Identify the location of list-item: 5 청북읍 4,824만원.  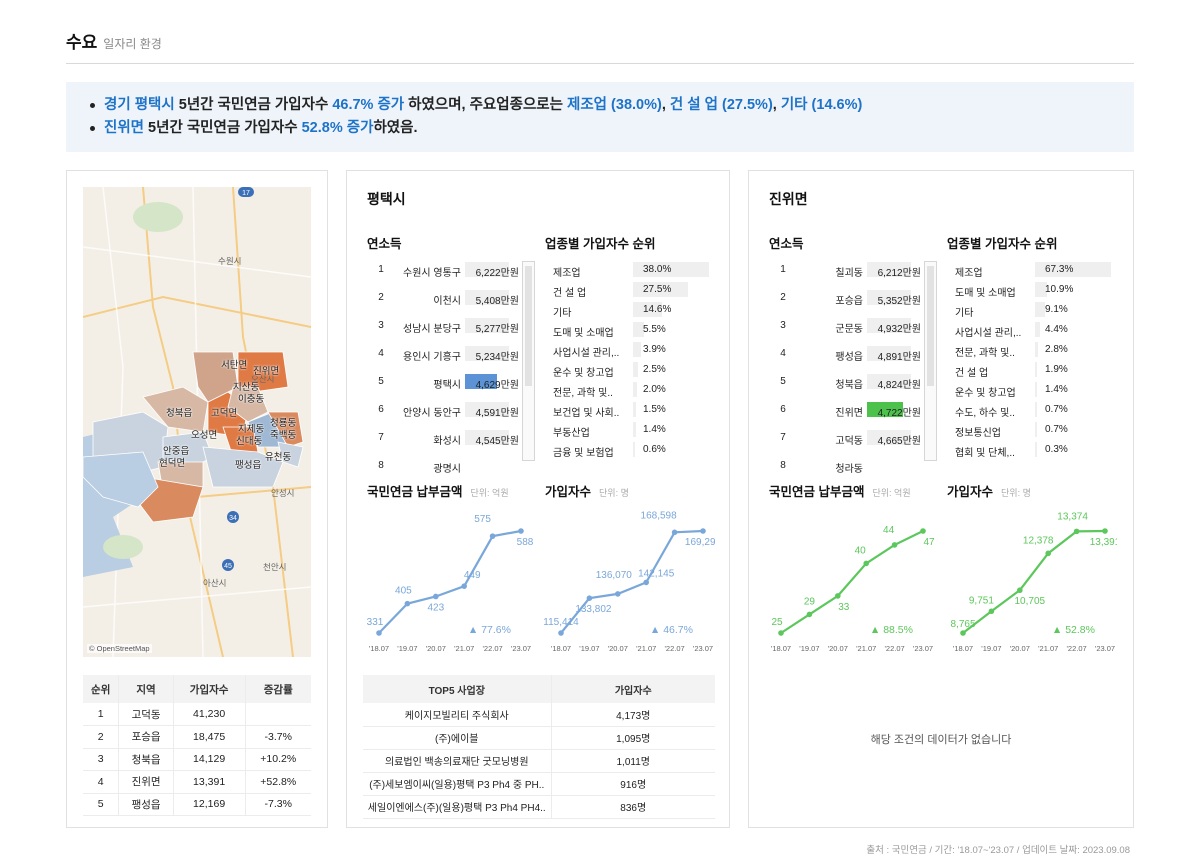
(845, 382).